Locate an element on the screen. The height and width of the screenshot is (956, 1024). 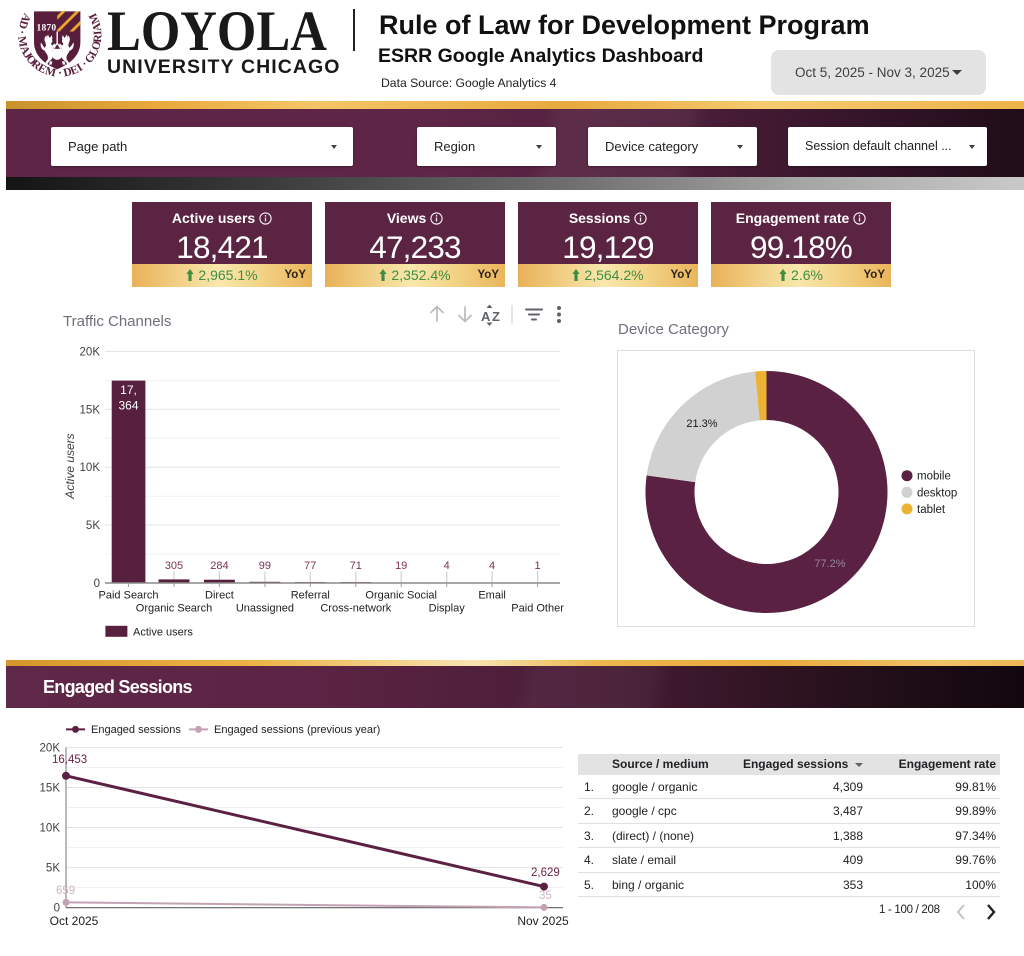
svg-text: 2,629 is located at coordinates (545, 873).